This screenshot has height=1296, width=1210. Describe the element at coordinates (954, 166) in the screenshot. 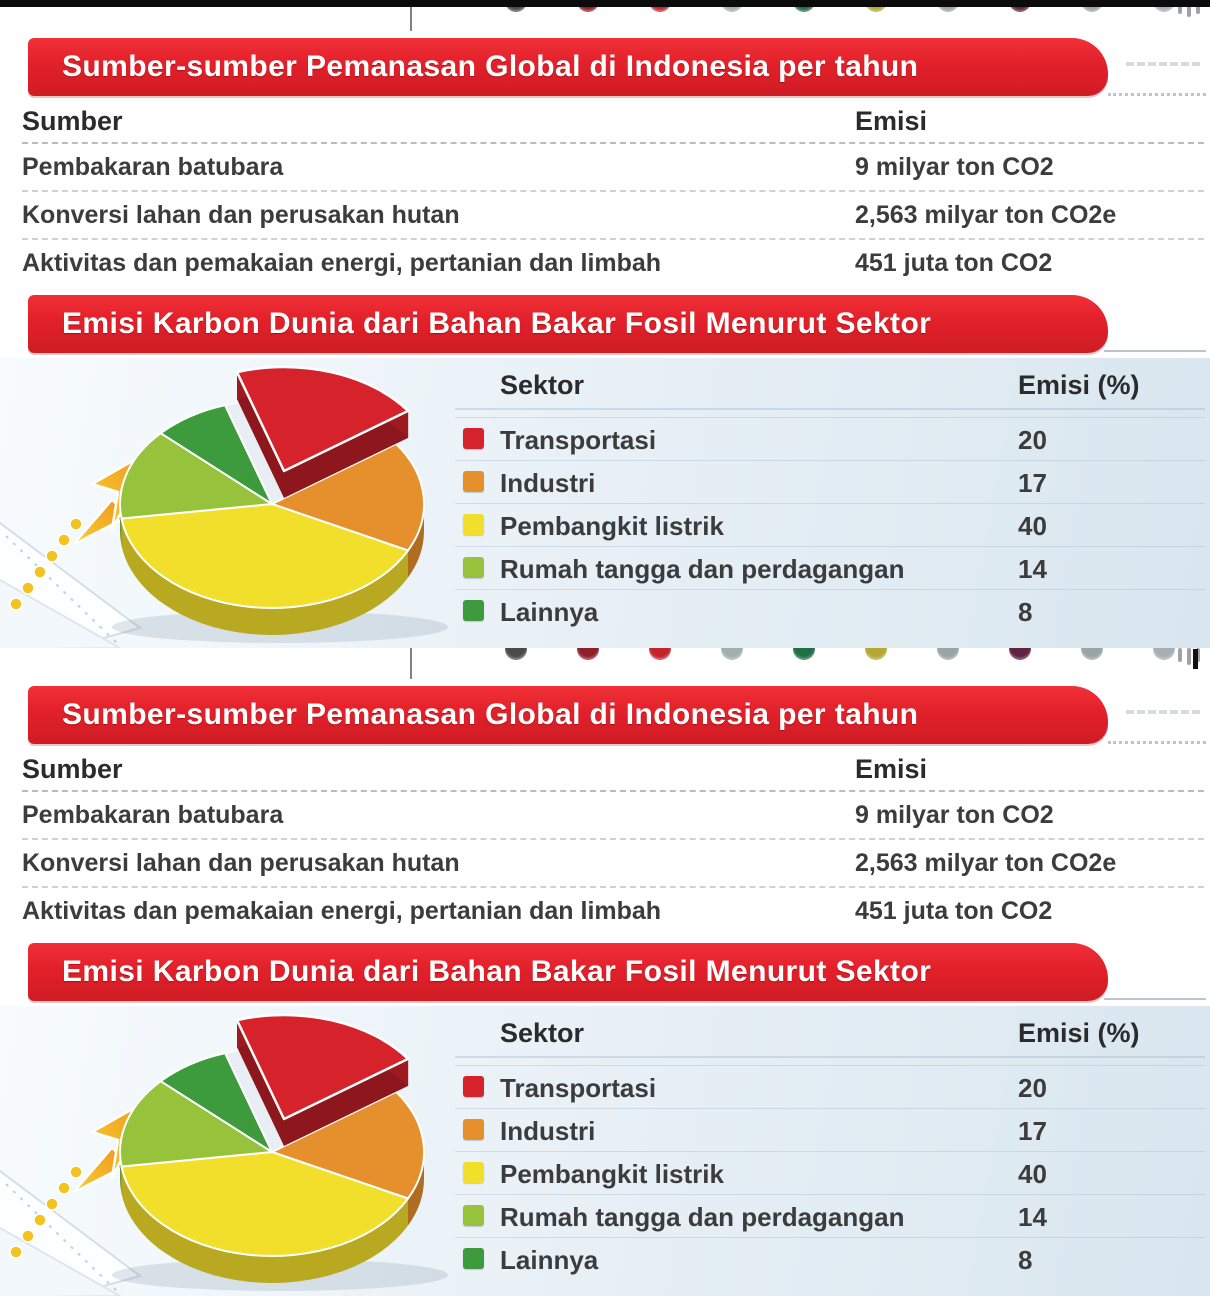

I see `emission-cell: 9 milyar ton CO2` at that location.